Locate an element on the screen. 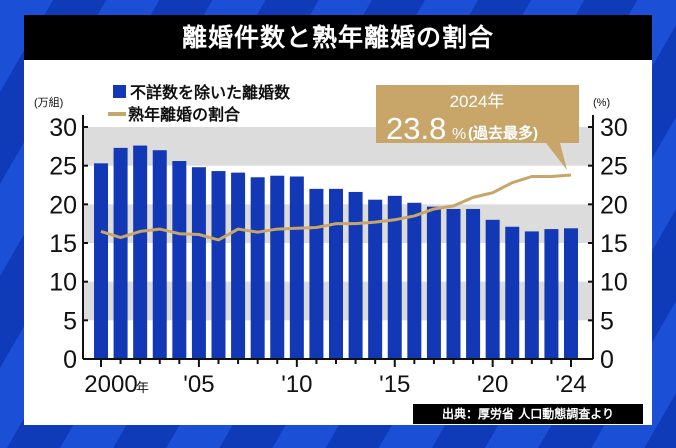 The height and width of the screenshot is (448, 676). right-tick-label: 25 is located at coordinates (614, 167).